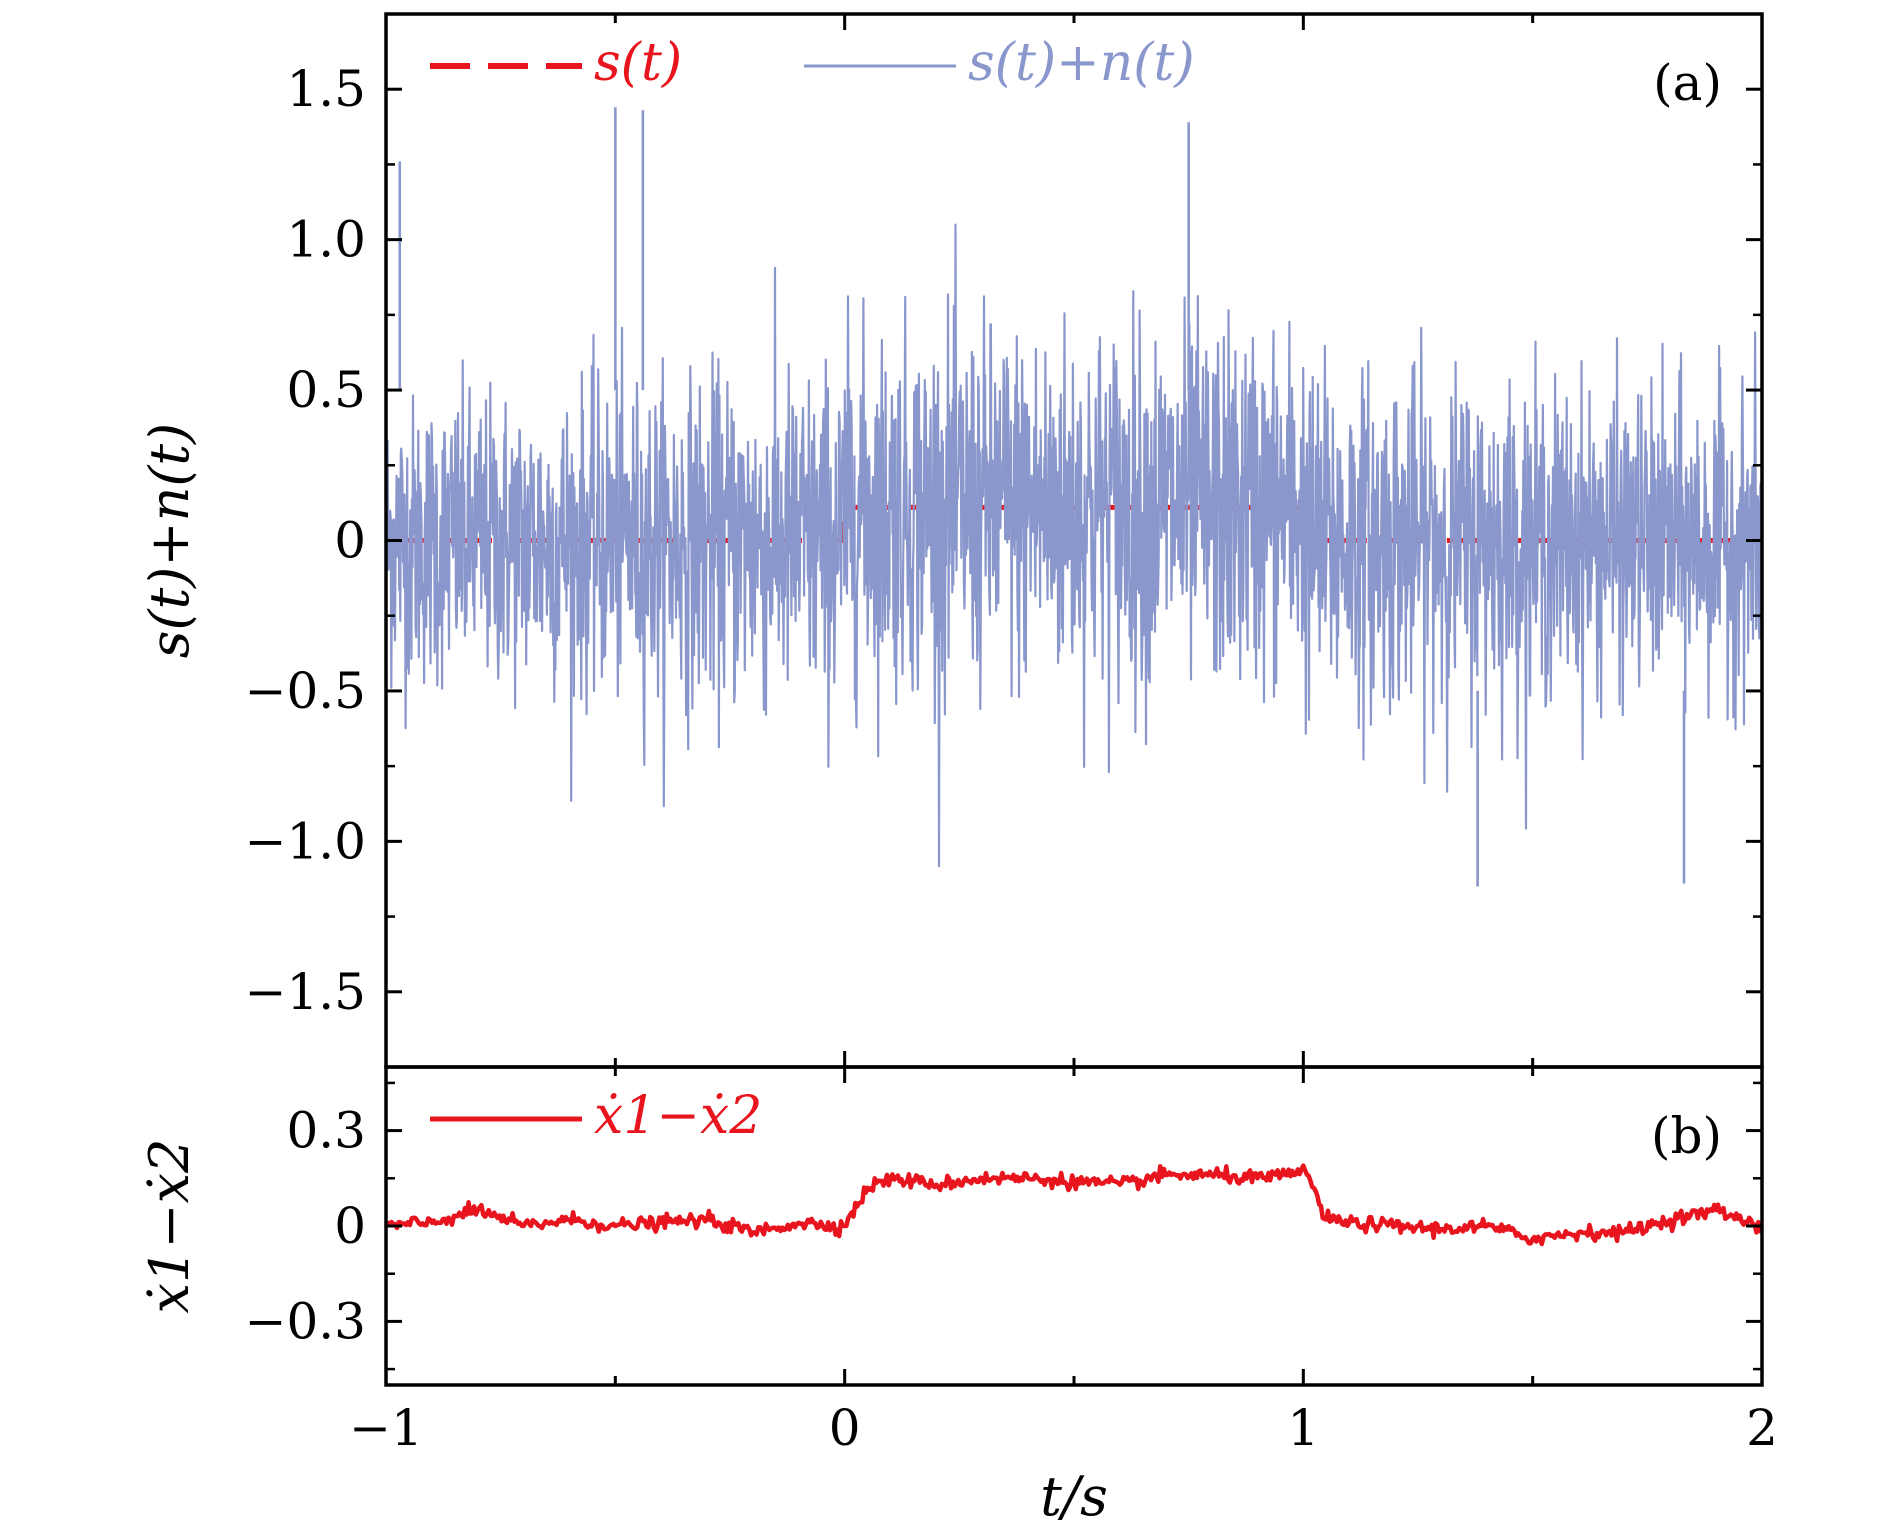 The width and height of the screenshot is (1890, 1536). Describe the element at coordinates (1762, 1428) in the screenshot. I see `x-tick-label: 2` at that location.